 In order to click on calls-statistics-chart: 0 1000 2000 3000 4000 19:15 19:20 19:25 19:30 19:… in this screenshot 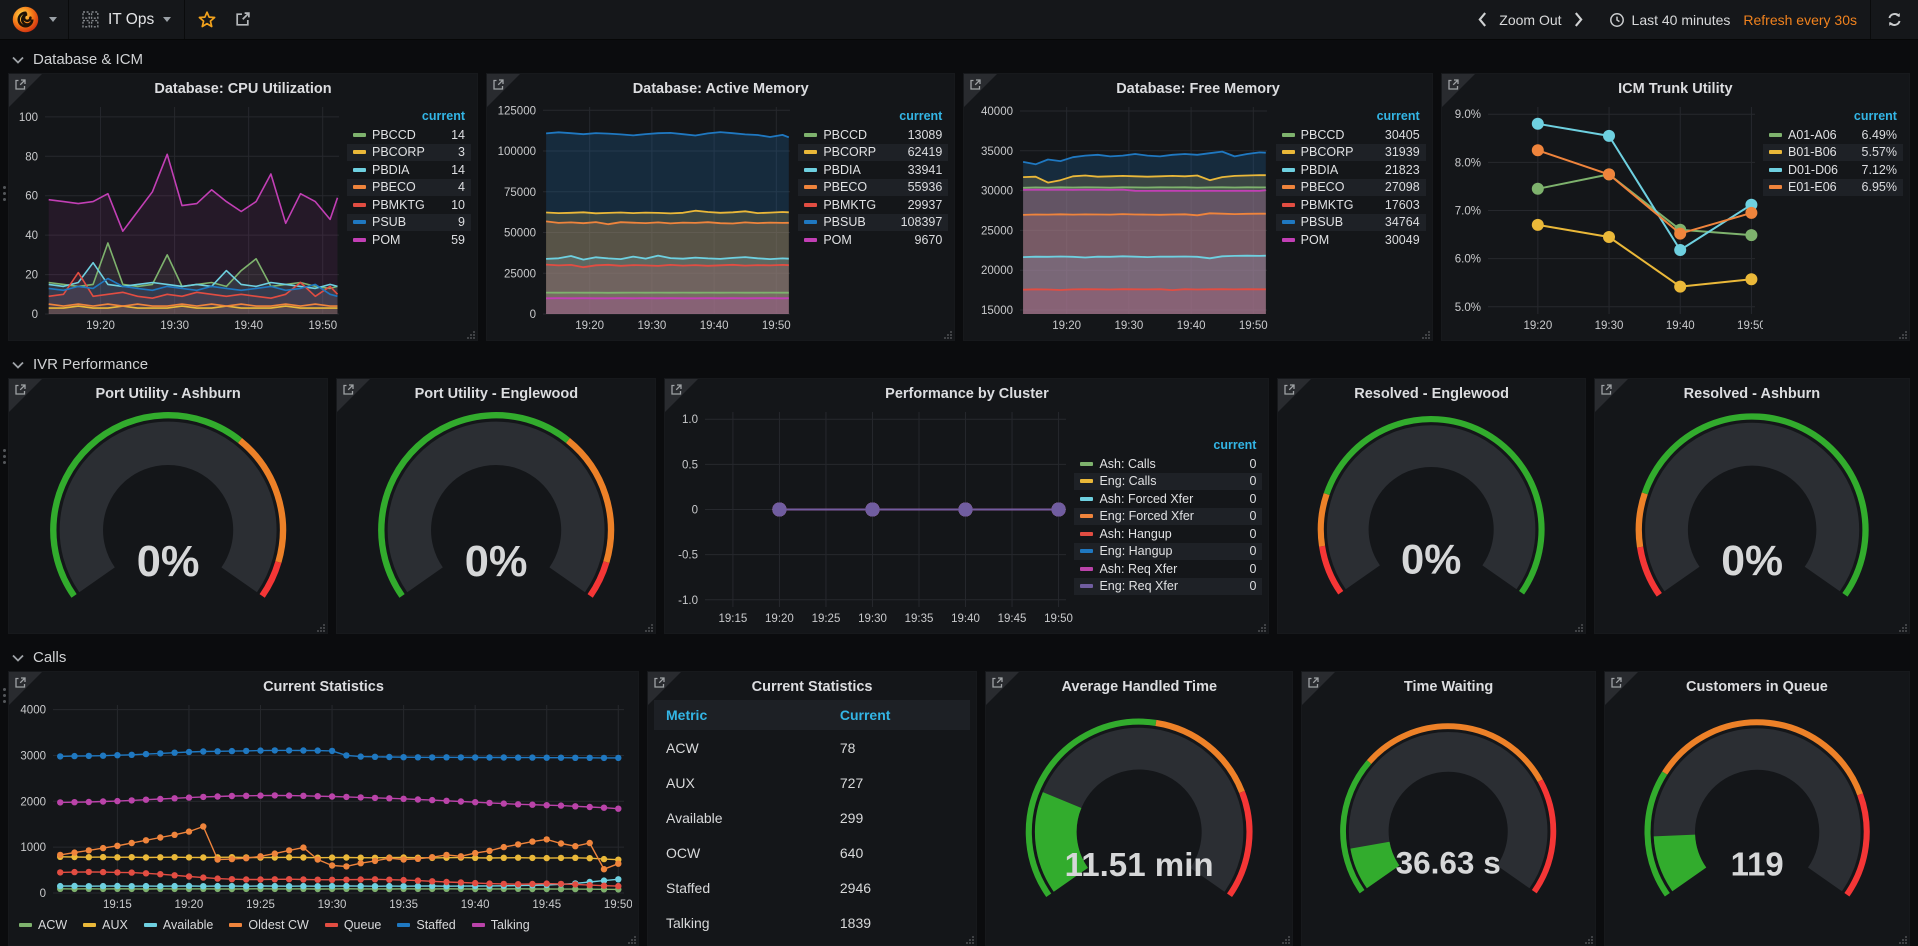, I will do `click(321, 805)`.